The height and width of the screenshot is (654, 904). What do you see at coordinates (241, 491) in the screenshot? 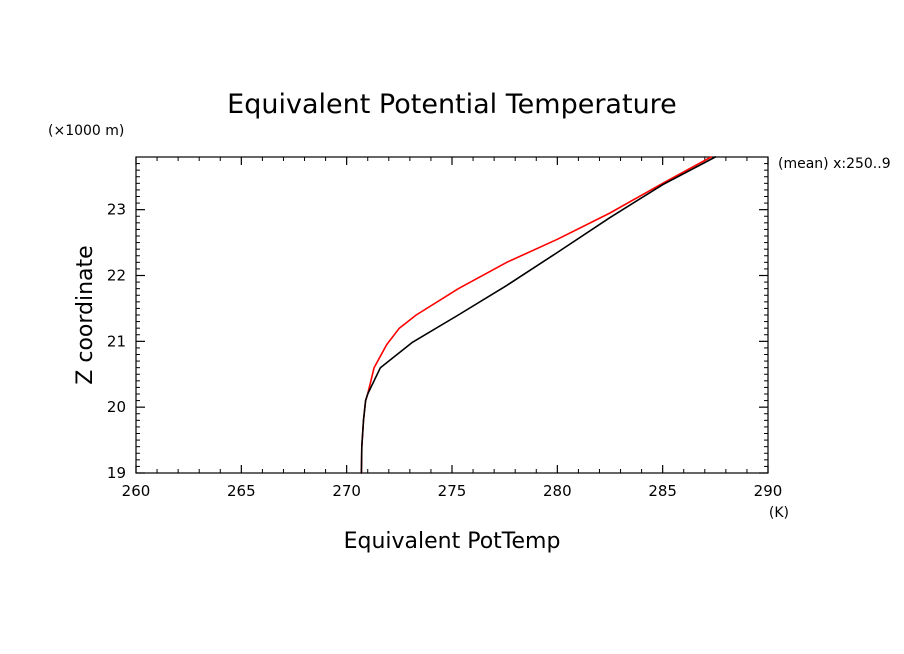
I see `x-tick-label: 265` at bounding box center [241, 491].